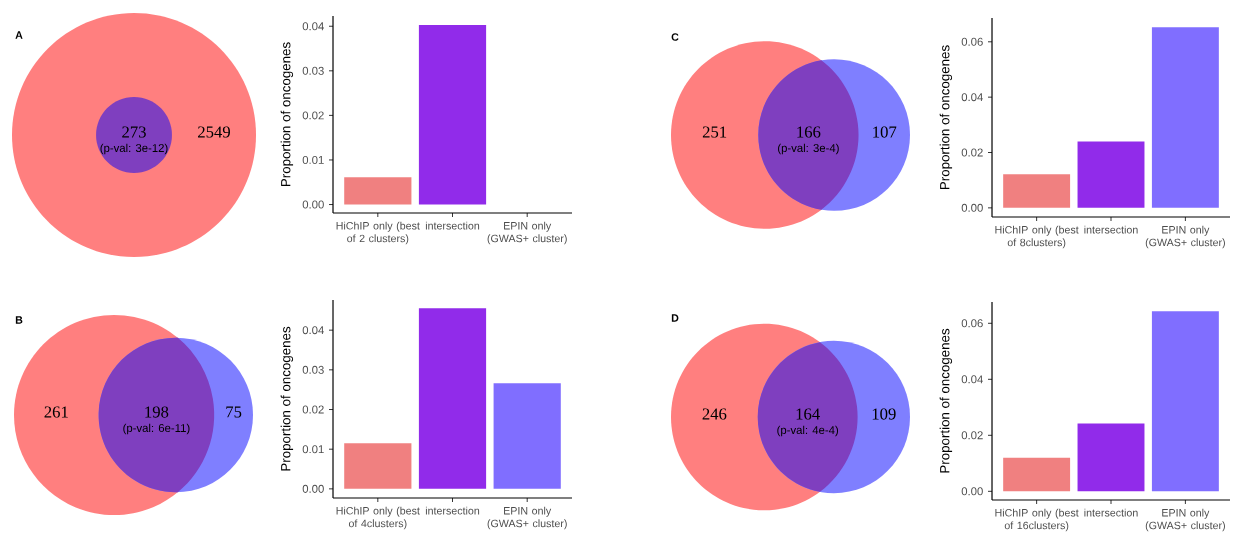 The image size is (1242, 533). I want to click on data-label: 109, so click(884, 414).